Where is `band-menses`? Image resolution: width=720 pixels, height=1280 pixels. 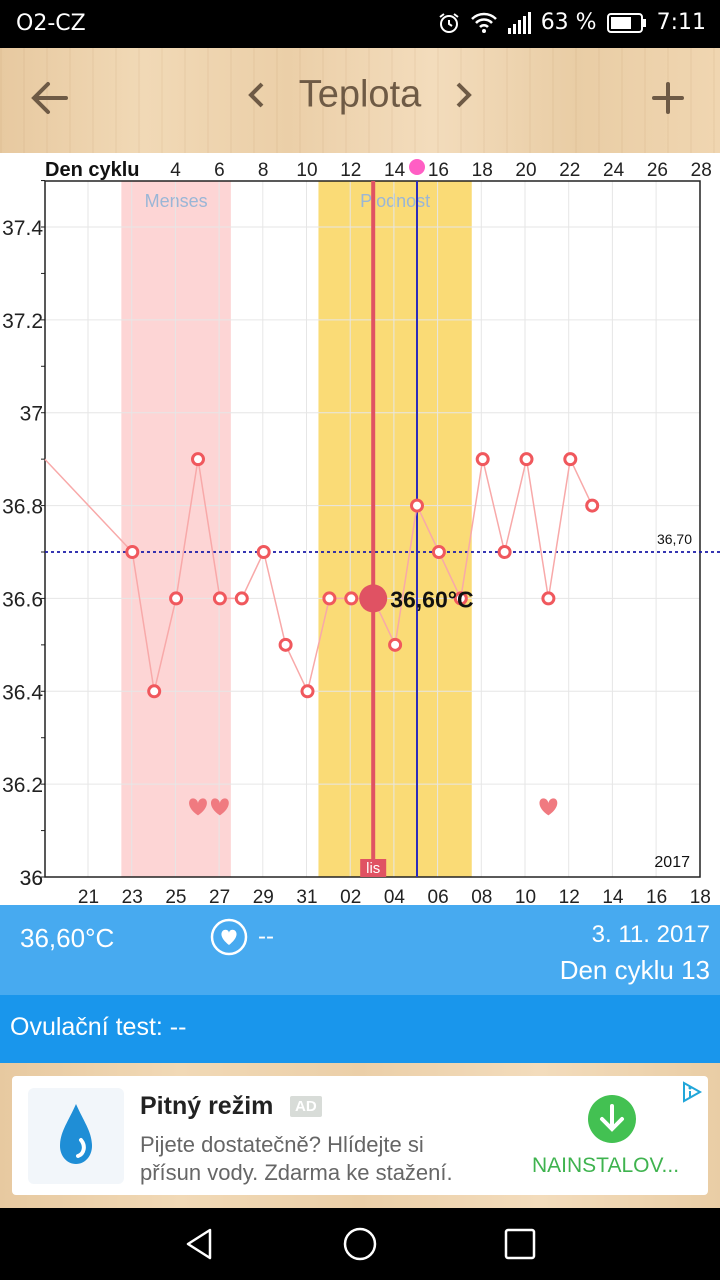 band-menses is located at coordinates (176, 529).